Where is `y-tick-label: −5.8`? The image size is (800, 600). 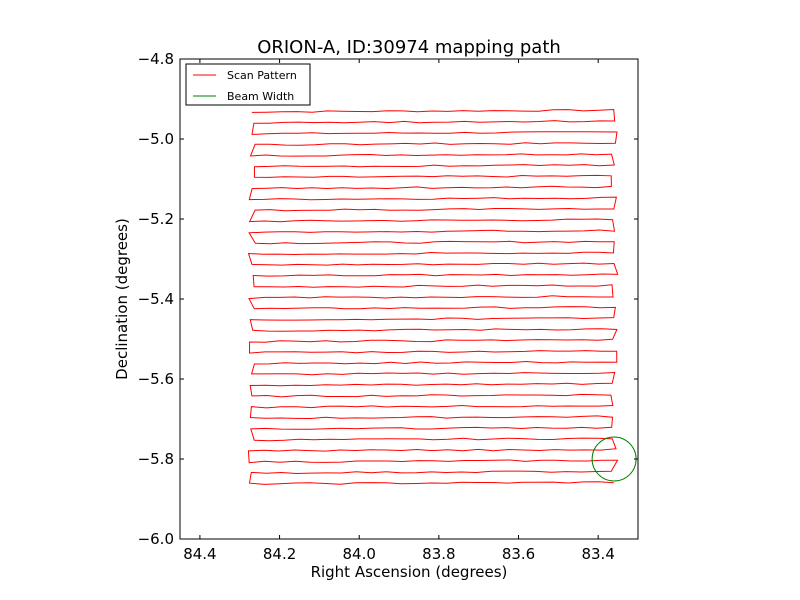
y-tick-label: −5.8 is located at coordinates (156, 459).